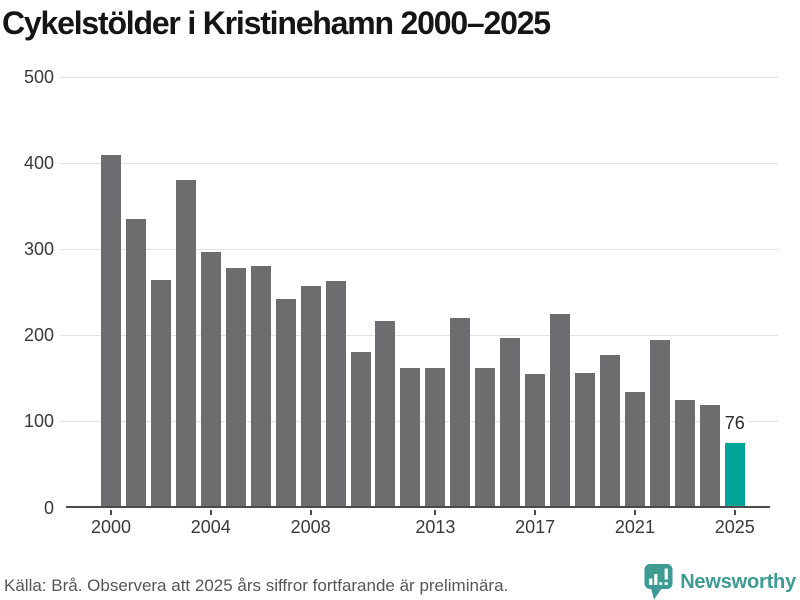 This screenshot has width=800, height=600. Describe the element at coordinates (111, 527) in the screenshot. I see `x-tick-label-2000: 2000` at that location.